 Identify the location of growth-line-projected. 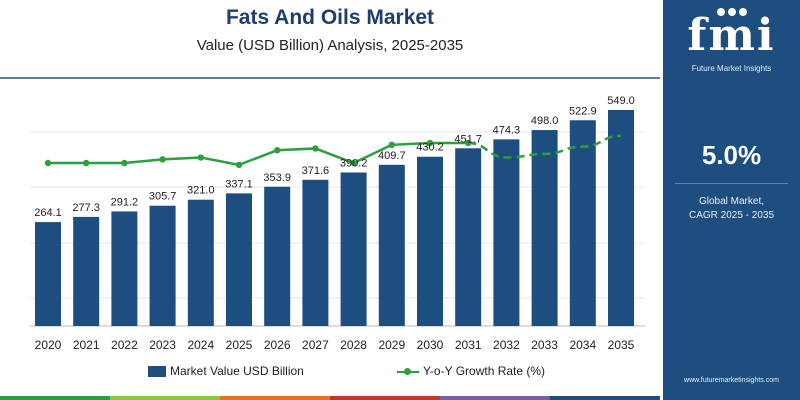
(545, 146).